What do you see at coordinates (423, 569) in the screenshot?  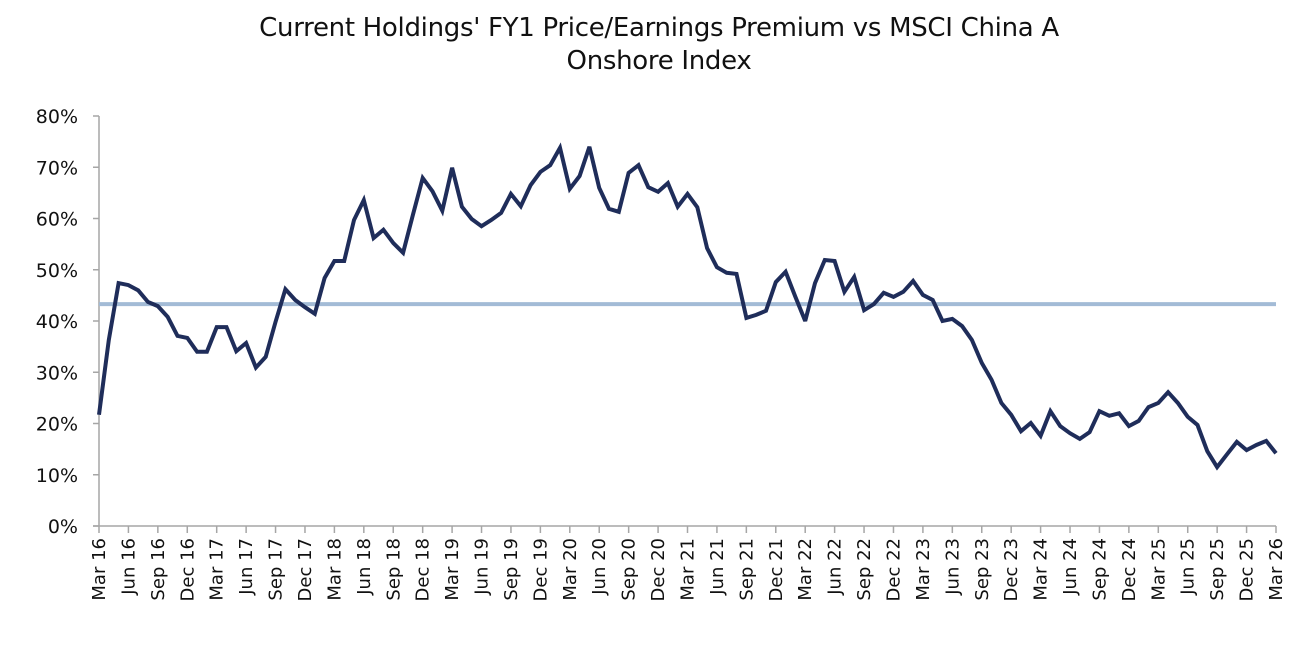 I see `x-tick-label: Dec 18` at bounding box center [423, 569].